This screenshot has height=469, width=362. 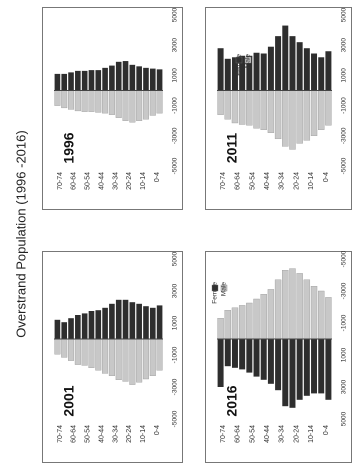 What do you see at coordinates (344, 259) in the screenshot?
I see `value-tick-label: -5000` at bounding box center [344, 259].